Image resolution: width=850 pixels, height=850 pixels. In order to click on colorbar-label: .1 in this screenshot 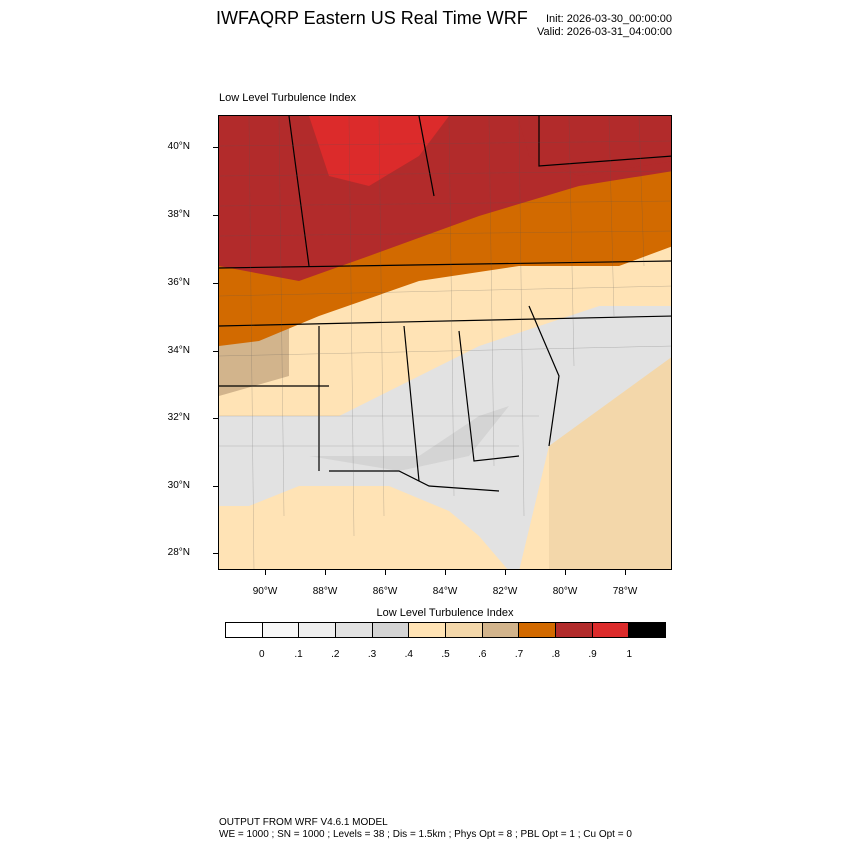, I will do `click(298, 654)`.